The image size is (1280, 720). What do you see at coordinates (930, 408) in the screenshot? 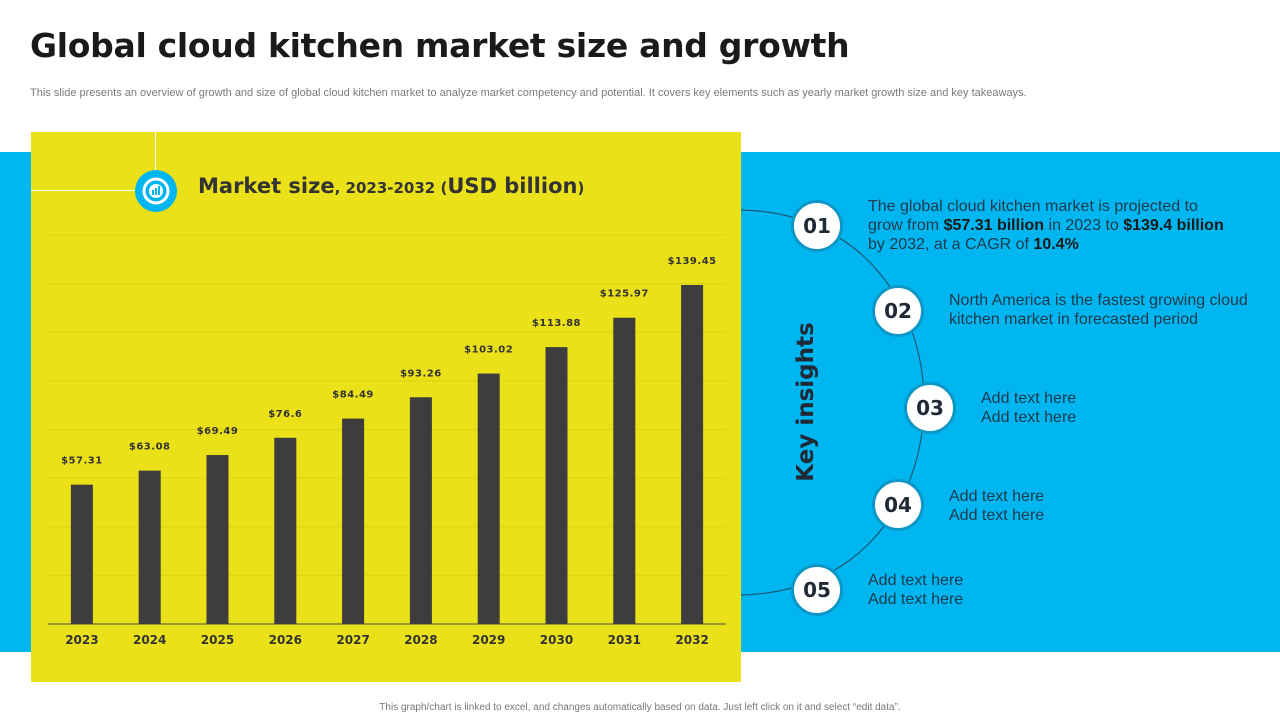
I see `insight-number-3: 03` at bounding box center [930, 408].